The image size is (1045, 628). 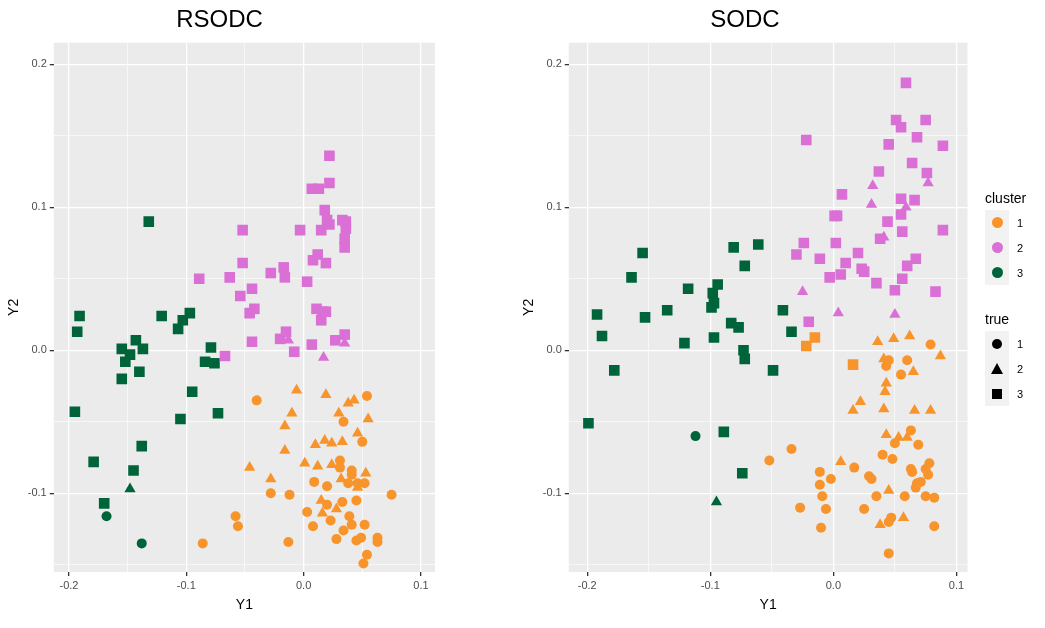 What do you see at coordinates (1020, 393) in the screenshot?
I see `text: 3` at bounding box center [1020, 393].